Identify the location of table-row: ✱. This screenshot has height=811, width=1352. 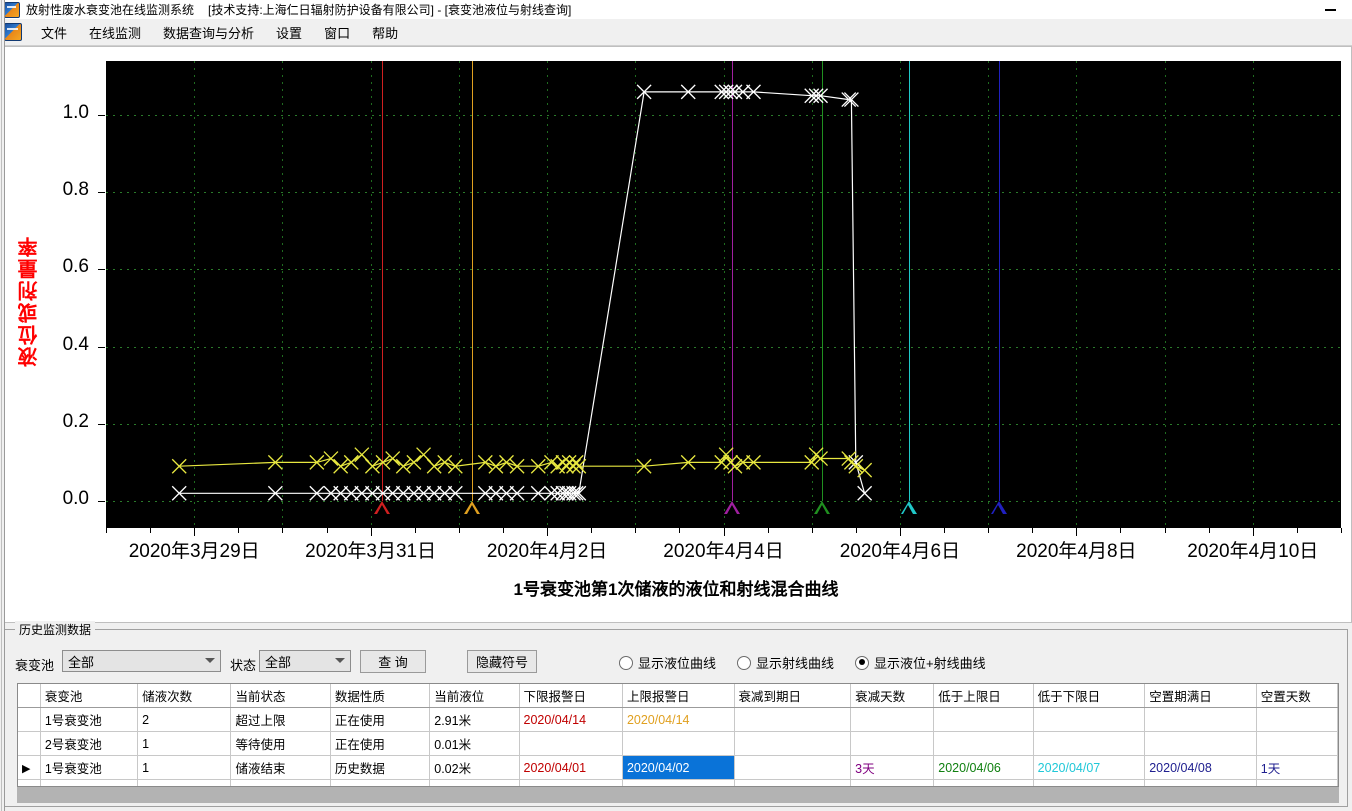
(678, 782).